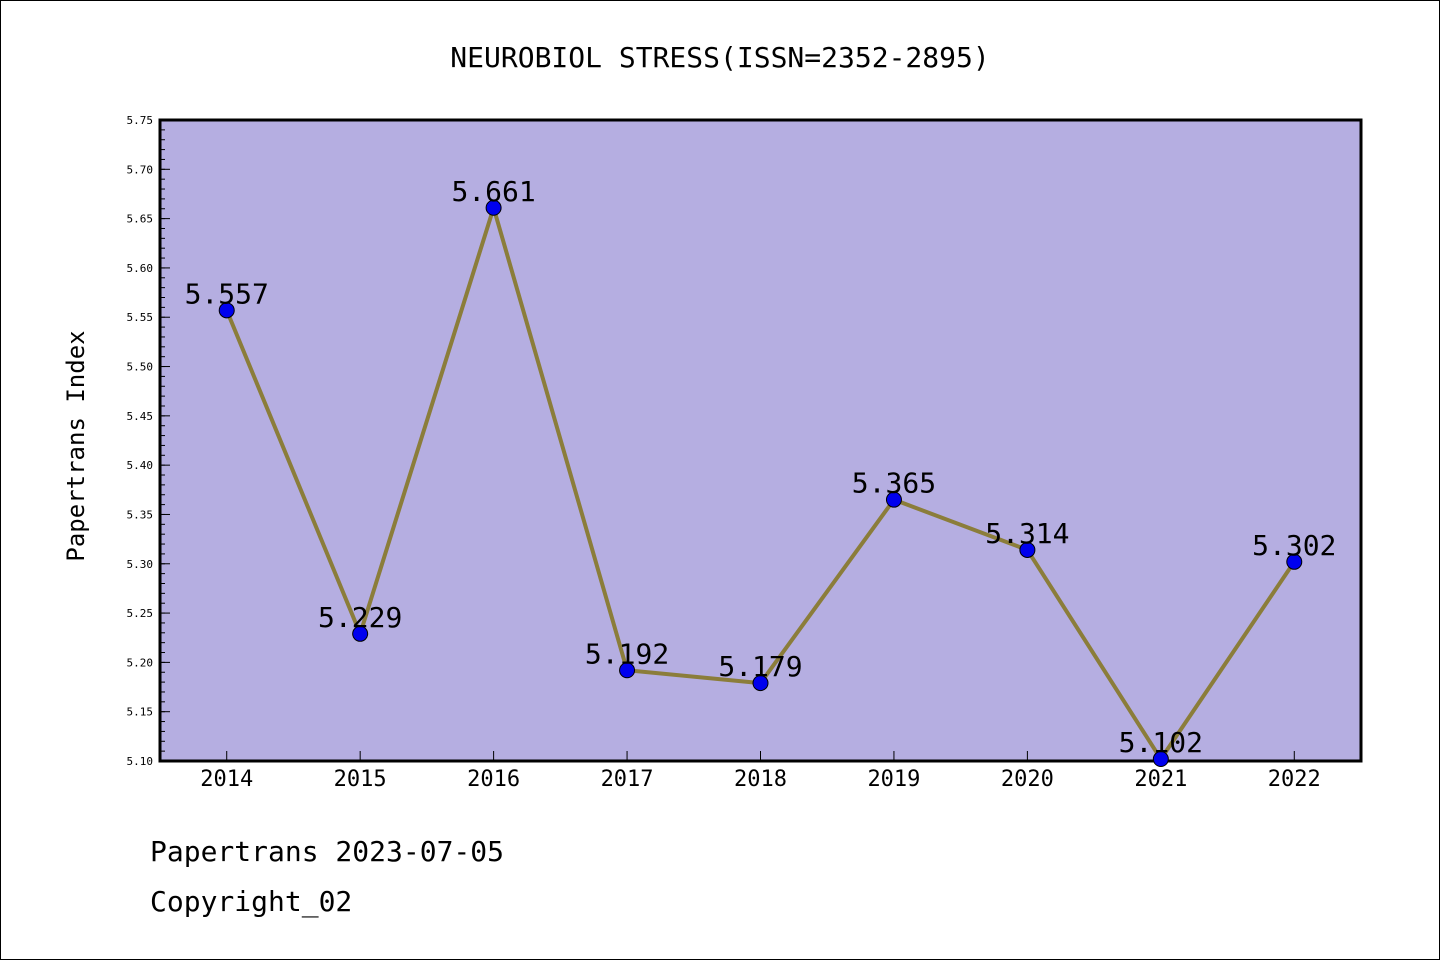  I want to click on y-tick-label: 5.10, so click(140, 761).